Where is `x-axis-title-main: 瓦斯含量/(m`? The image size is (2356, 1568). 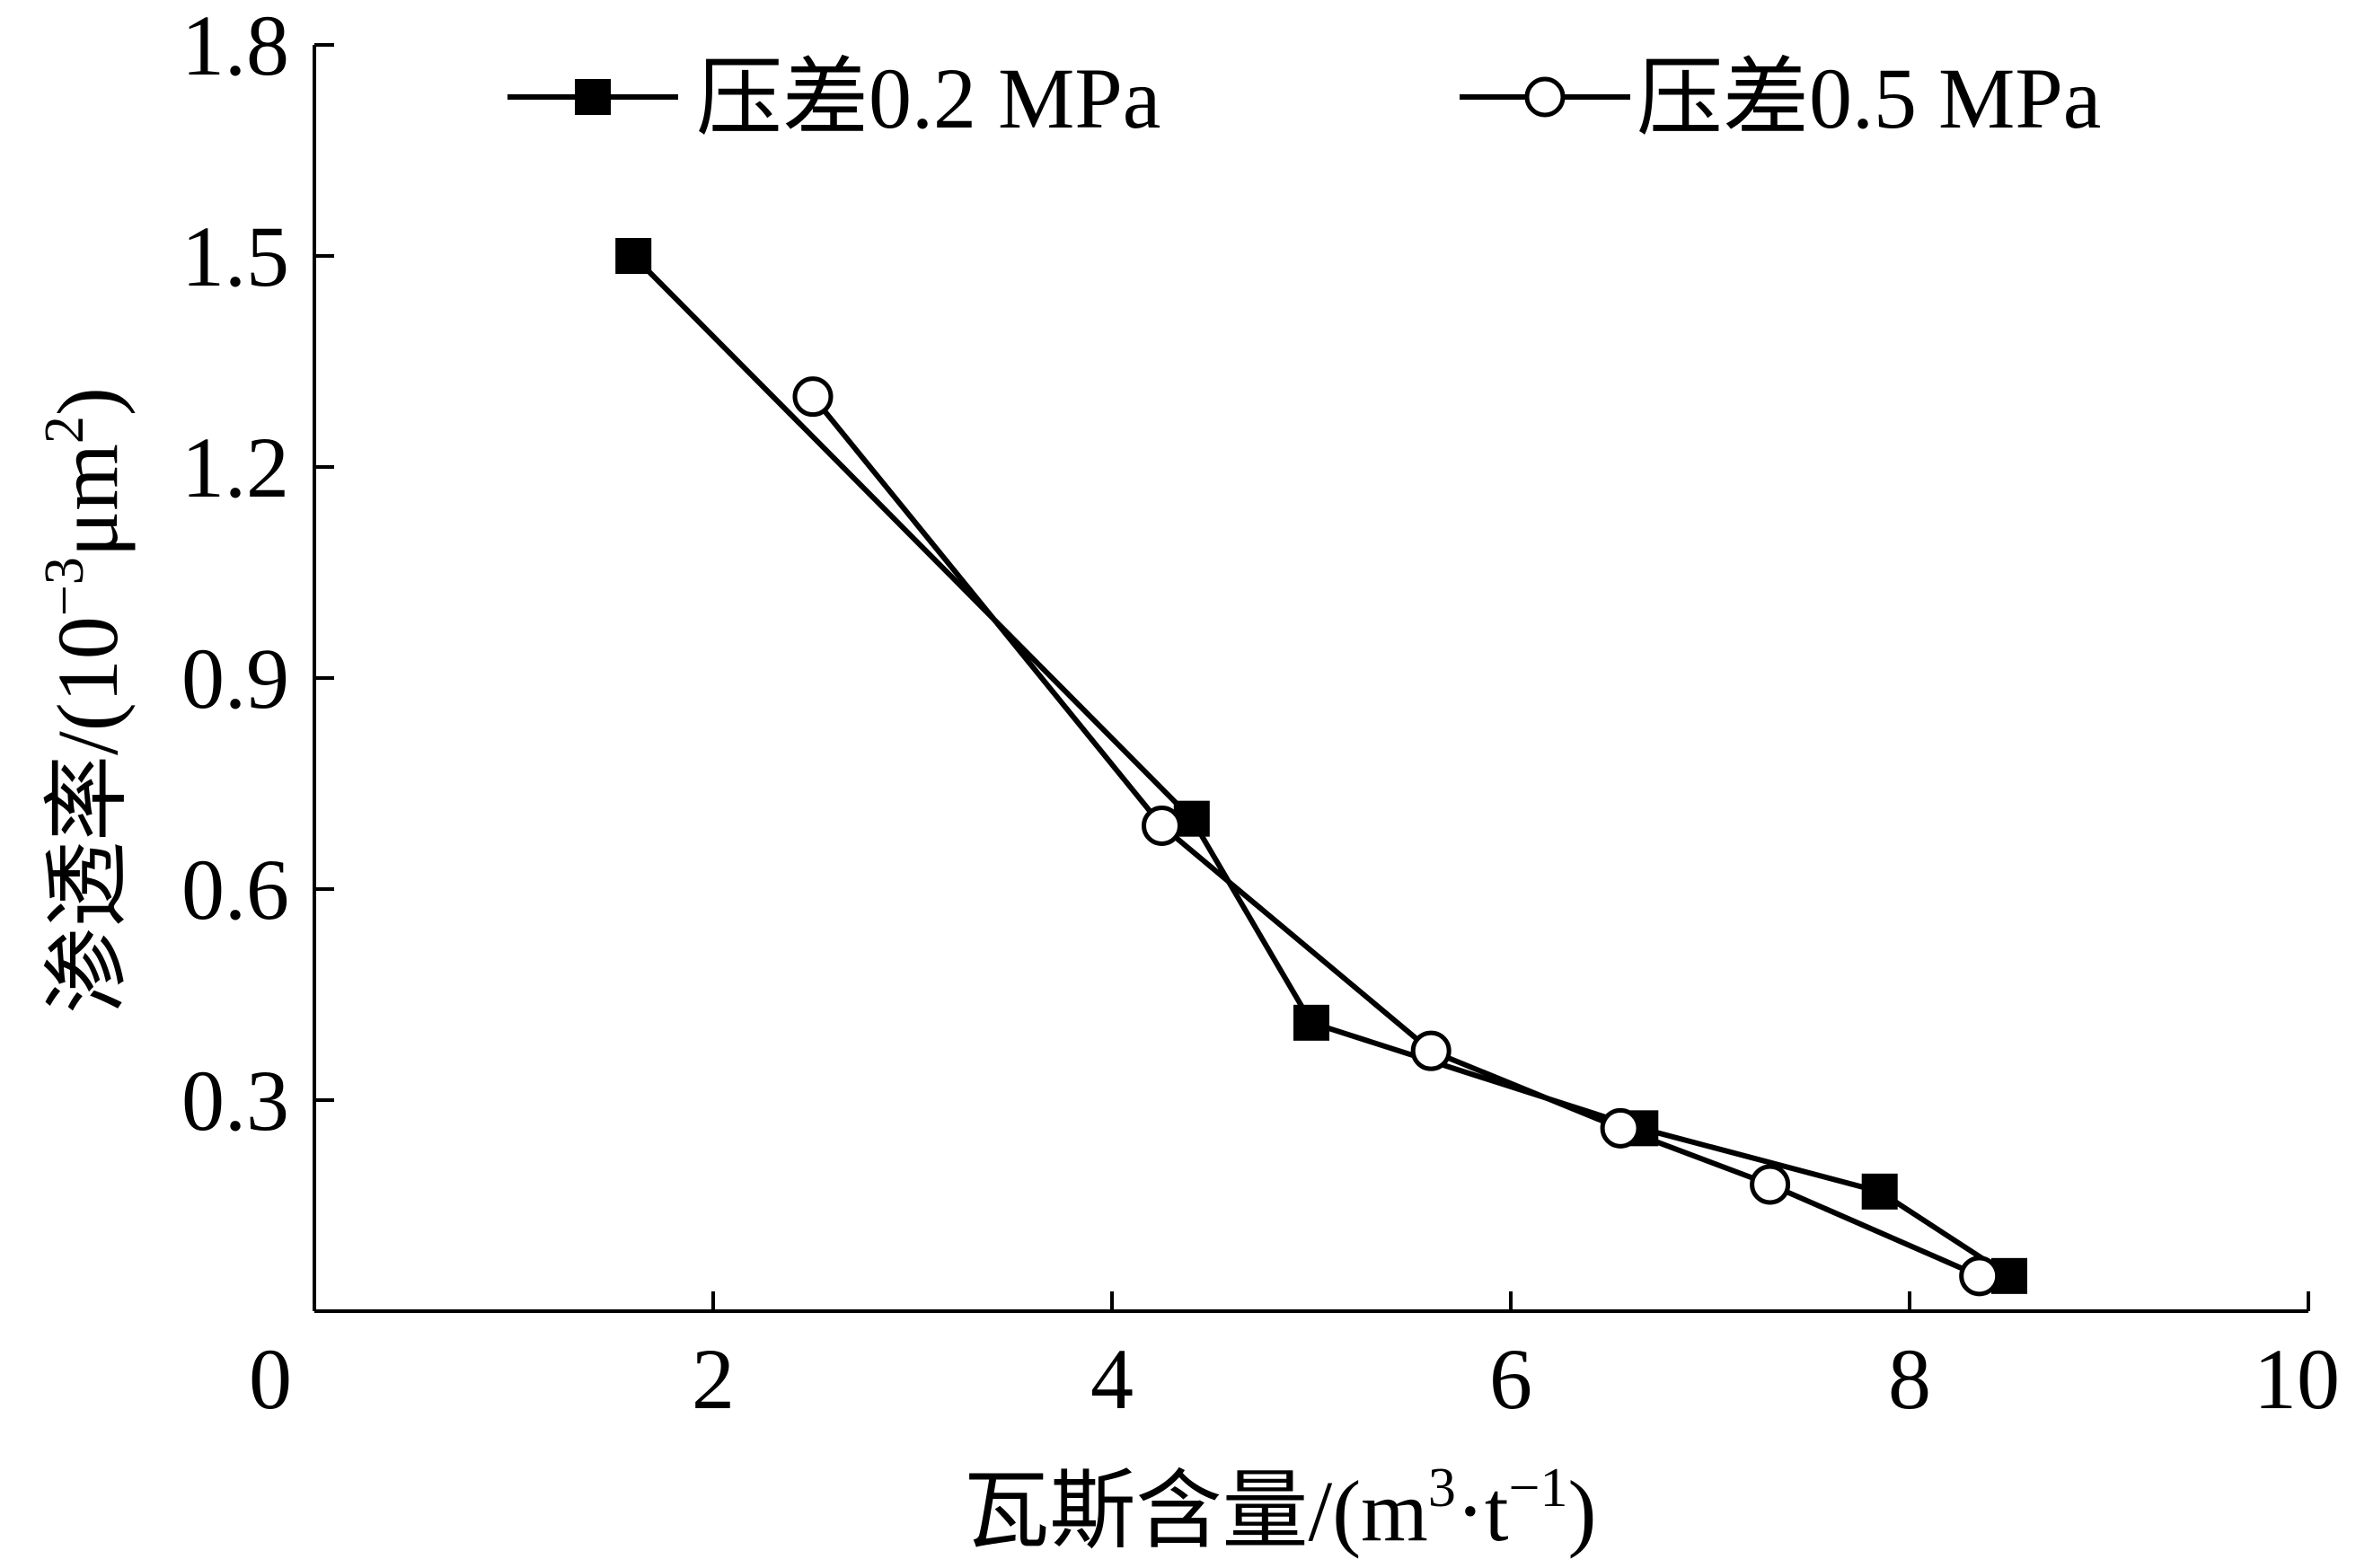 x-axis-title-main: 瓦斯含量/(m is located at coordinates (1196, 1511).